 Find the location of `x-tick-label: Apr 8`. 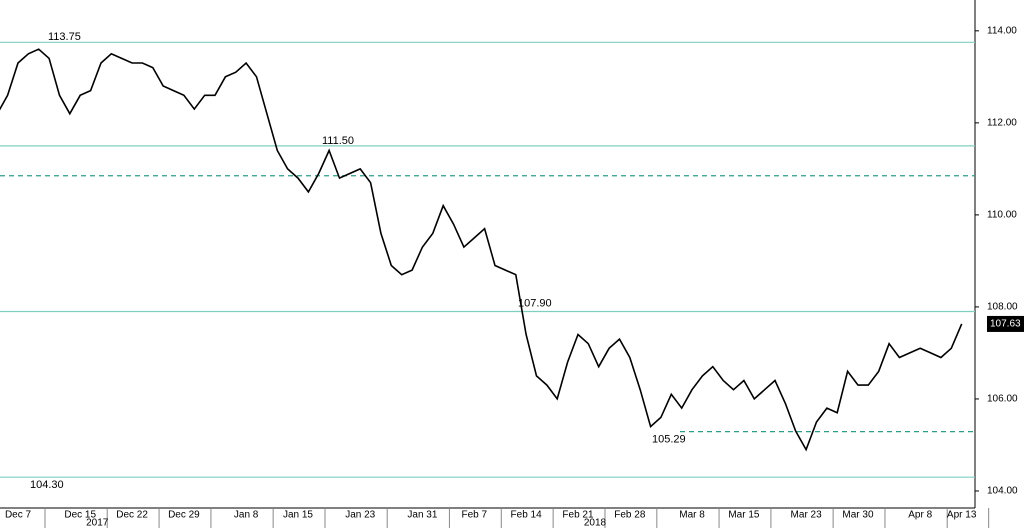

x-tick-label: Apr 8 is located at coordinates (920, 515).